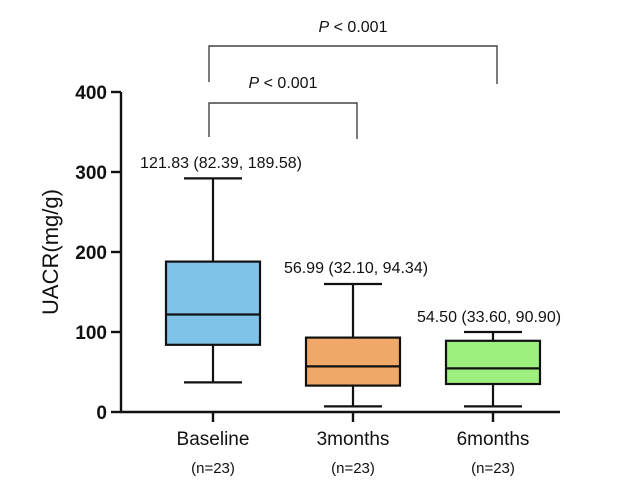  I want to click on box-annotation: 54.50 (33.60, 90.90), so click(489, 317).